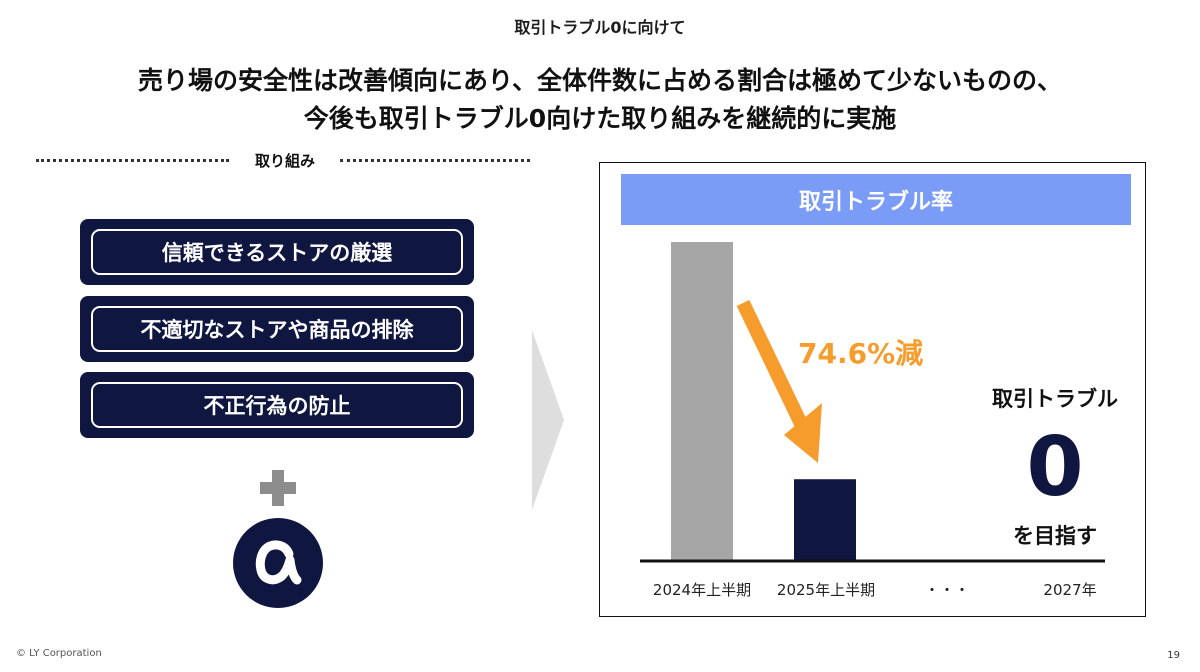 This screenshot has width=1200, height=672. What do you see at coordinates (1070, 590) in the screenshot?
I see `x-tick-label: 2027年` at bounding box center [1070, 590].